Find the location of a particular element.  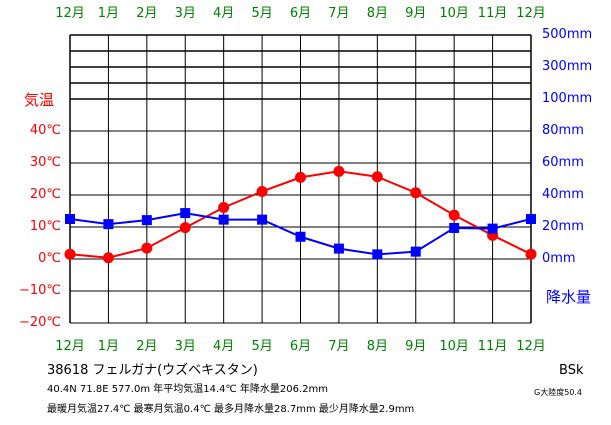

y-tick-label-right: 100mm is located at coordinates (567, 98).